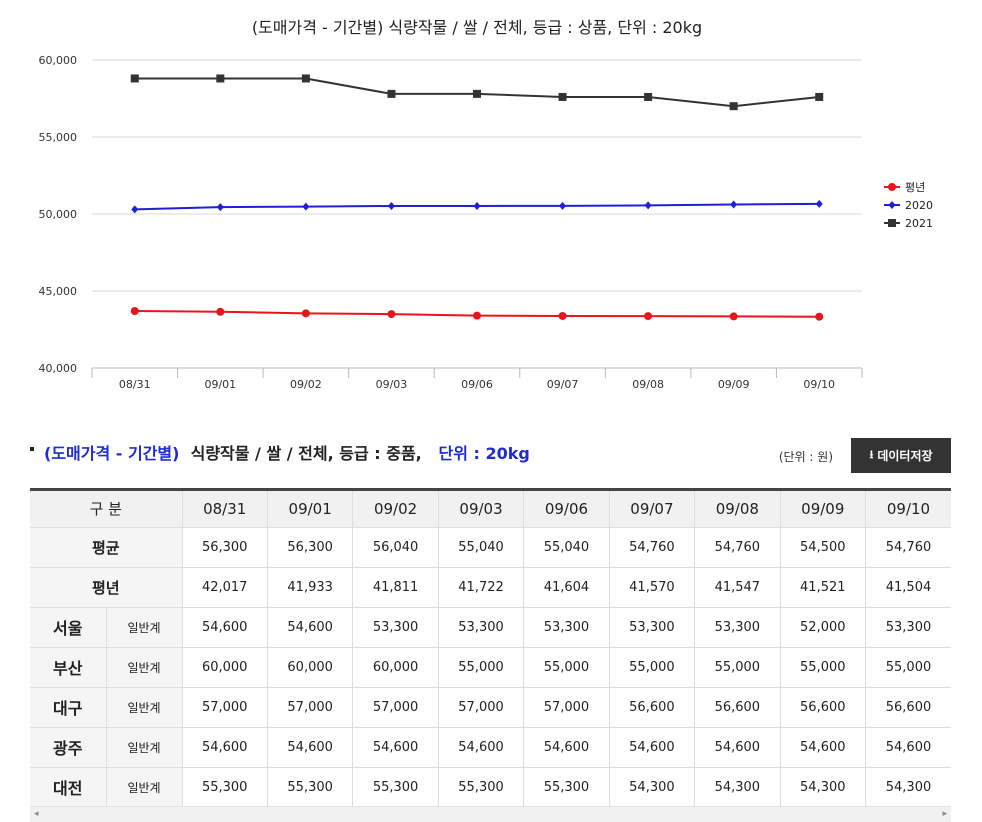 Image resolution: width=982 pixels, height=822 pixels. I want to click on download-icon: ⭳, so click(871, 455).